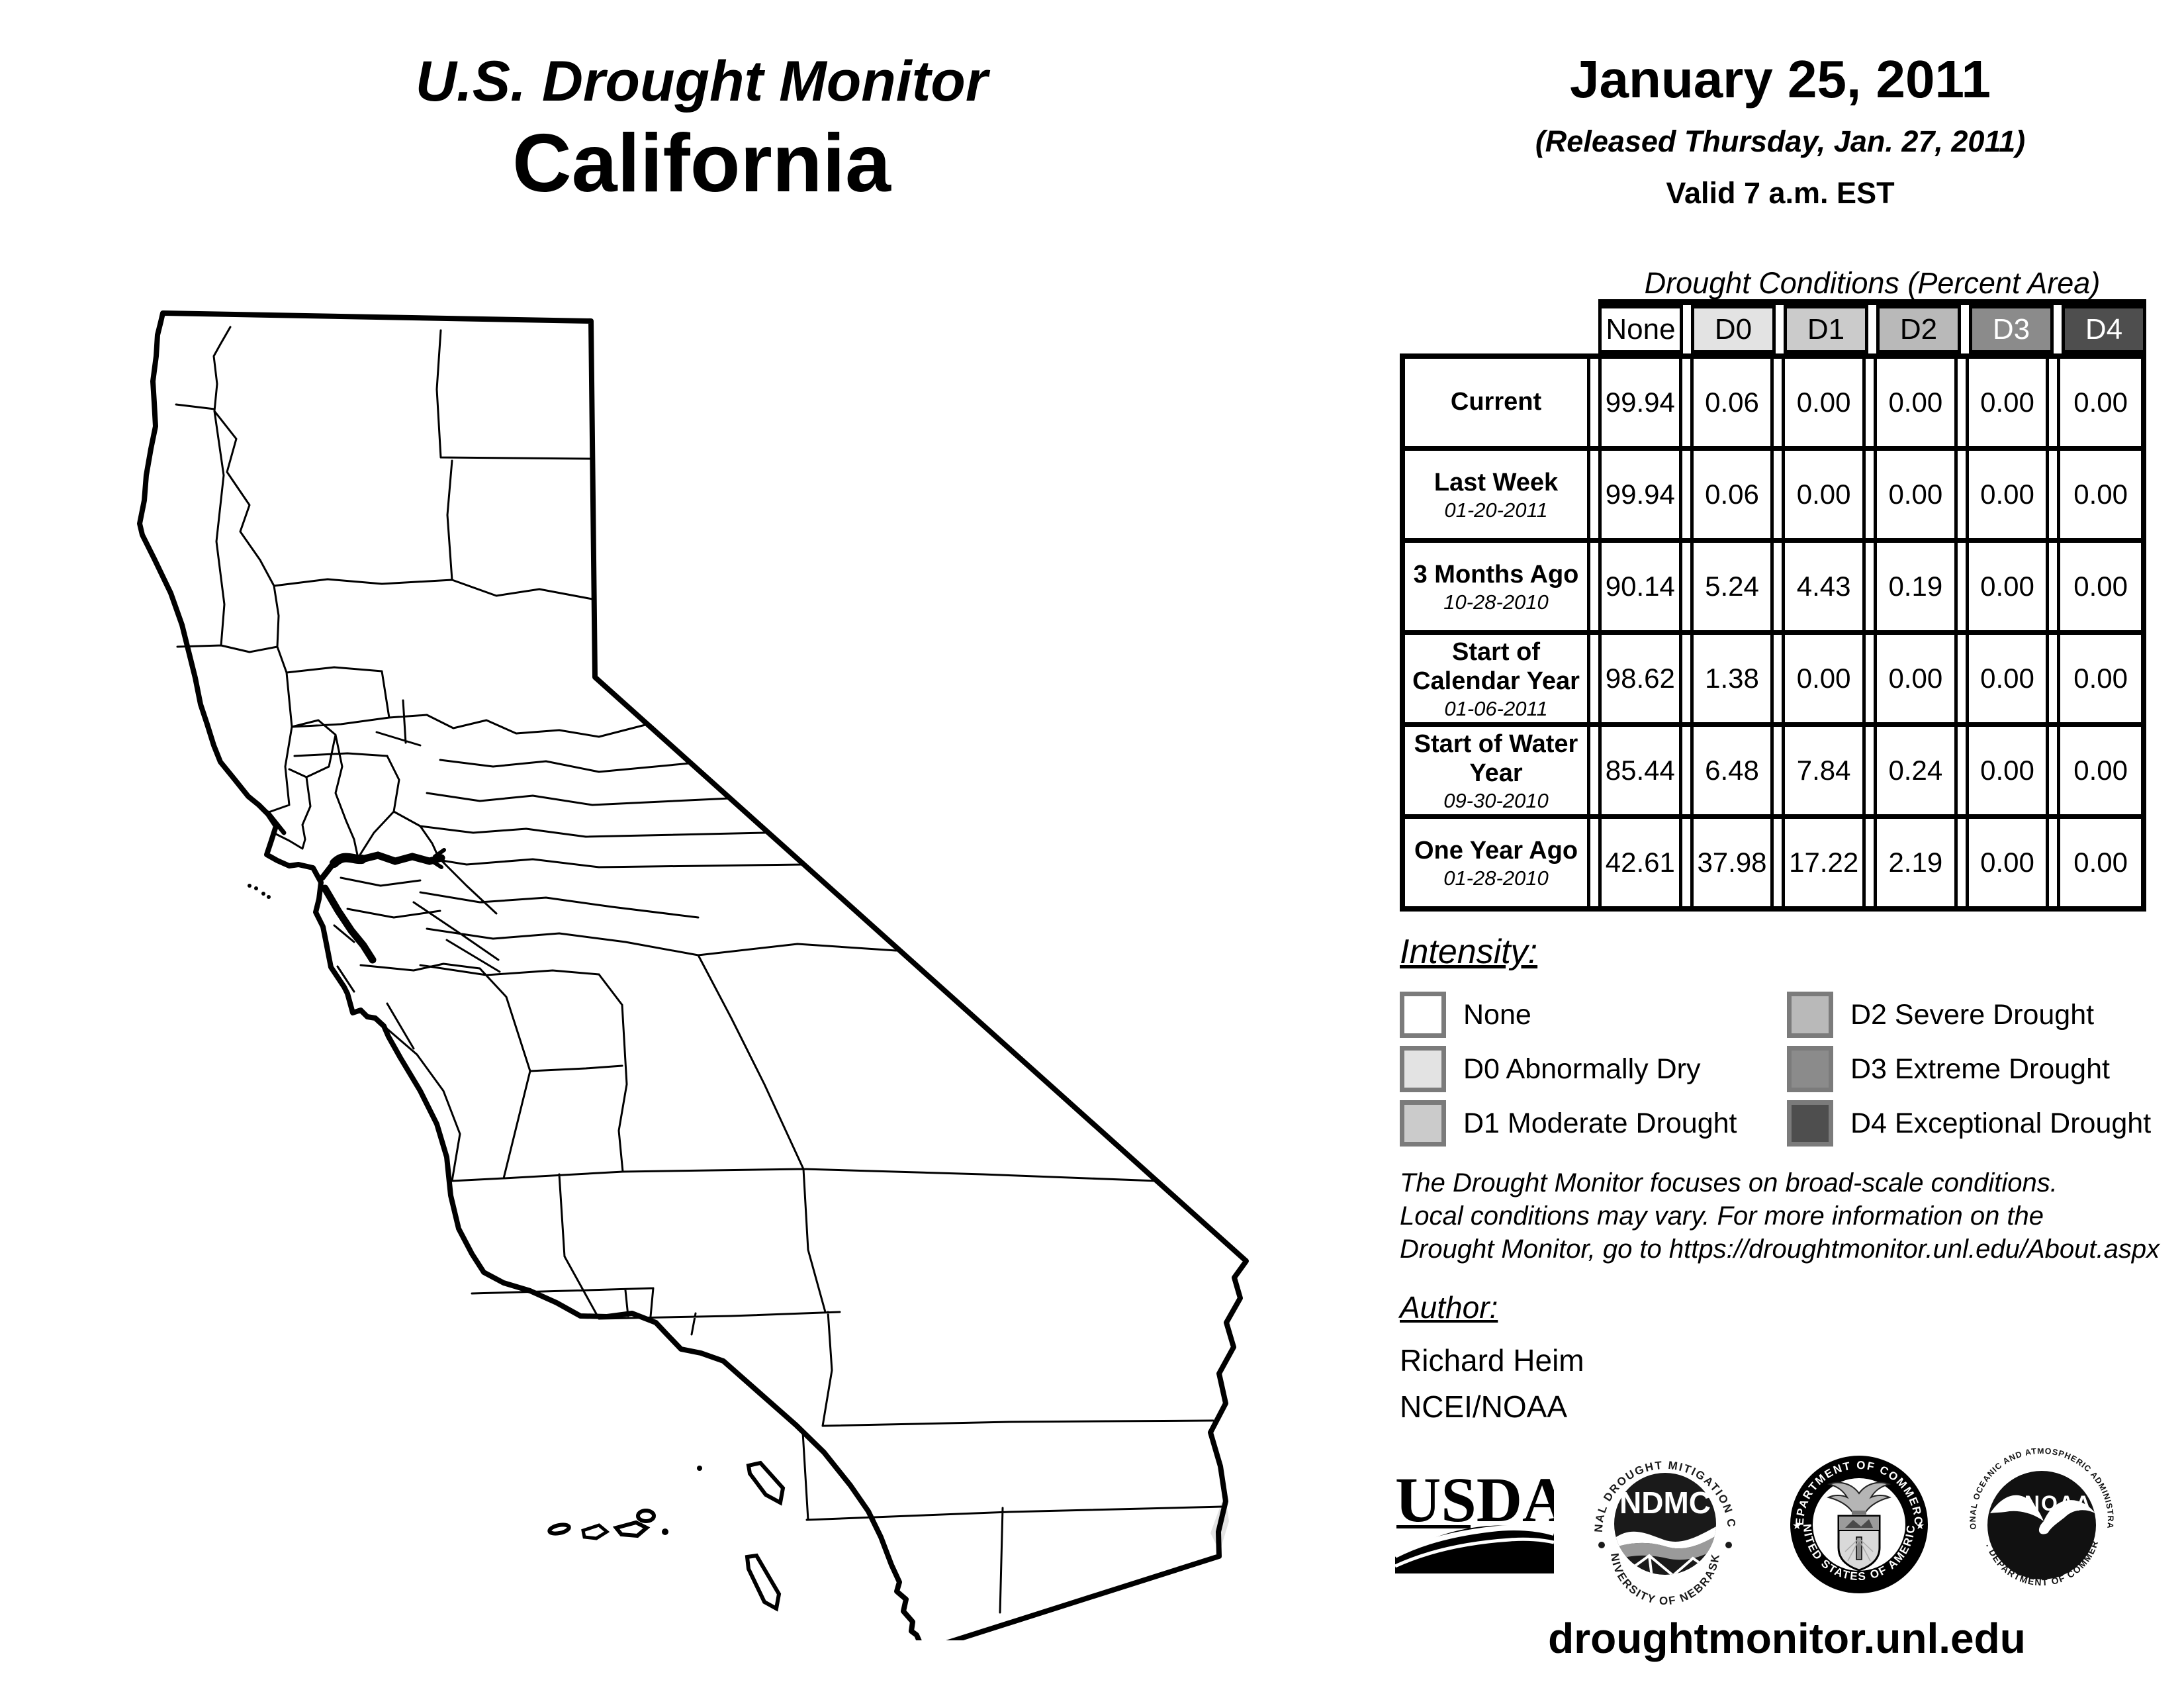 The image size is (2184, 1688). What do you see at coordinates (701, 164) in the screenshot?
I see `state-title: California` at bounding box center [701, 164].